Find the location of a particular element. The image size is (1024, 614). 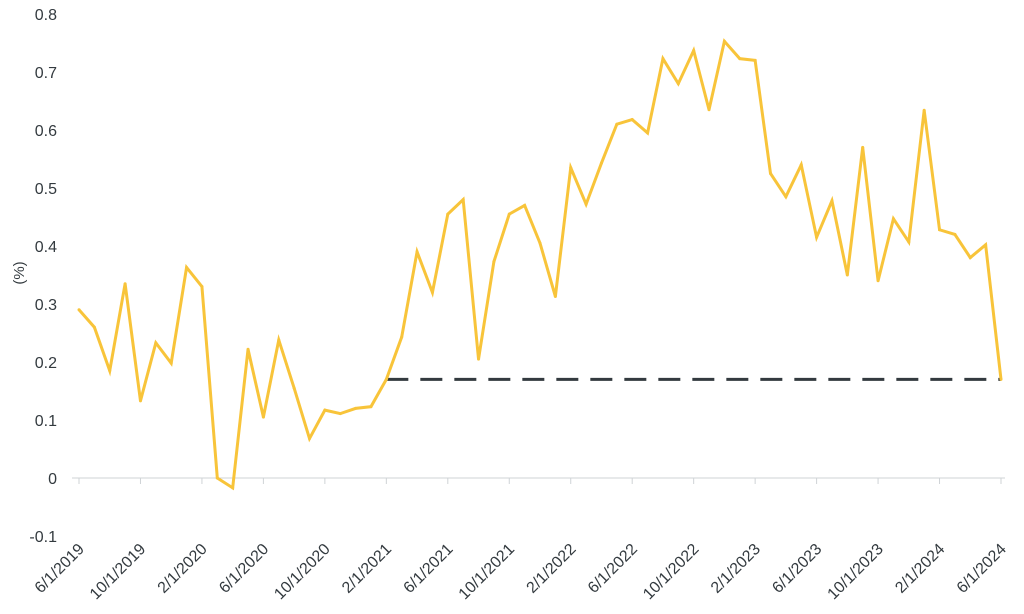

x-tick-label: 2/1/2023 is located at coordinates (736, 569).